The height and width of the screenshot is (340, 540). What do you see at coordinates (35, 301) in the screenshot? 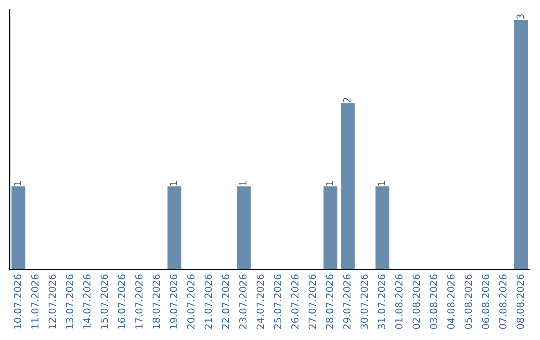
I see `x-tick-label: 11.07.2026` at bounding box center [35, 301].